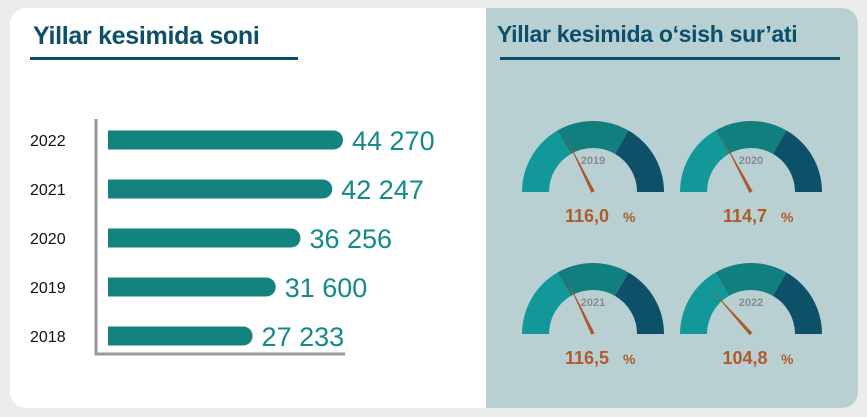  I want to click on bar-left-edge-2018, so click(117, 336).